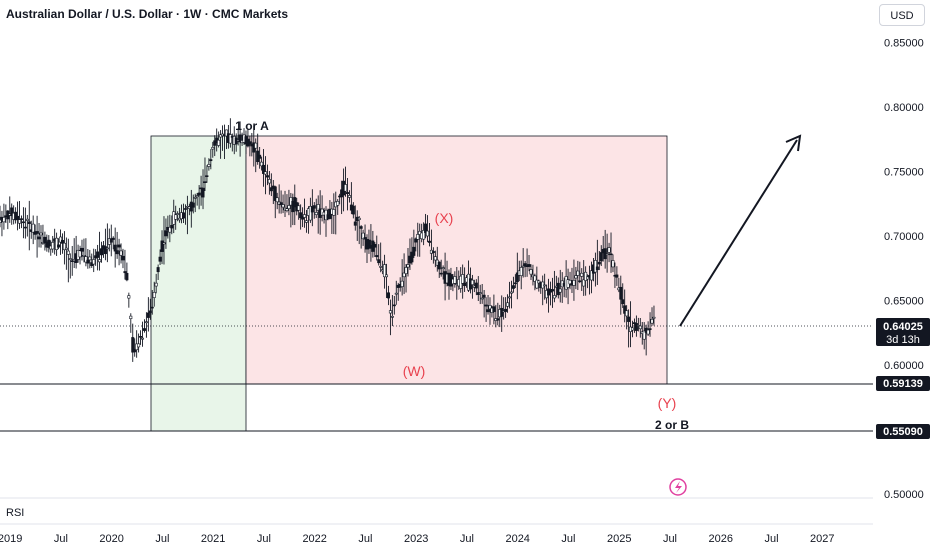  What do you see at coordinates (414, 371) in the screenshot?
I see `label-w: (W)` at bounding box center [414, 371].